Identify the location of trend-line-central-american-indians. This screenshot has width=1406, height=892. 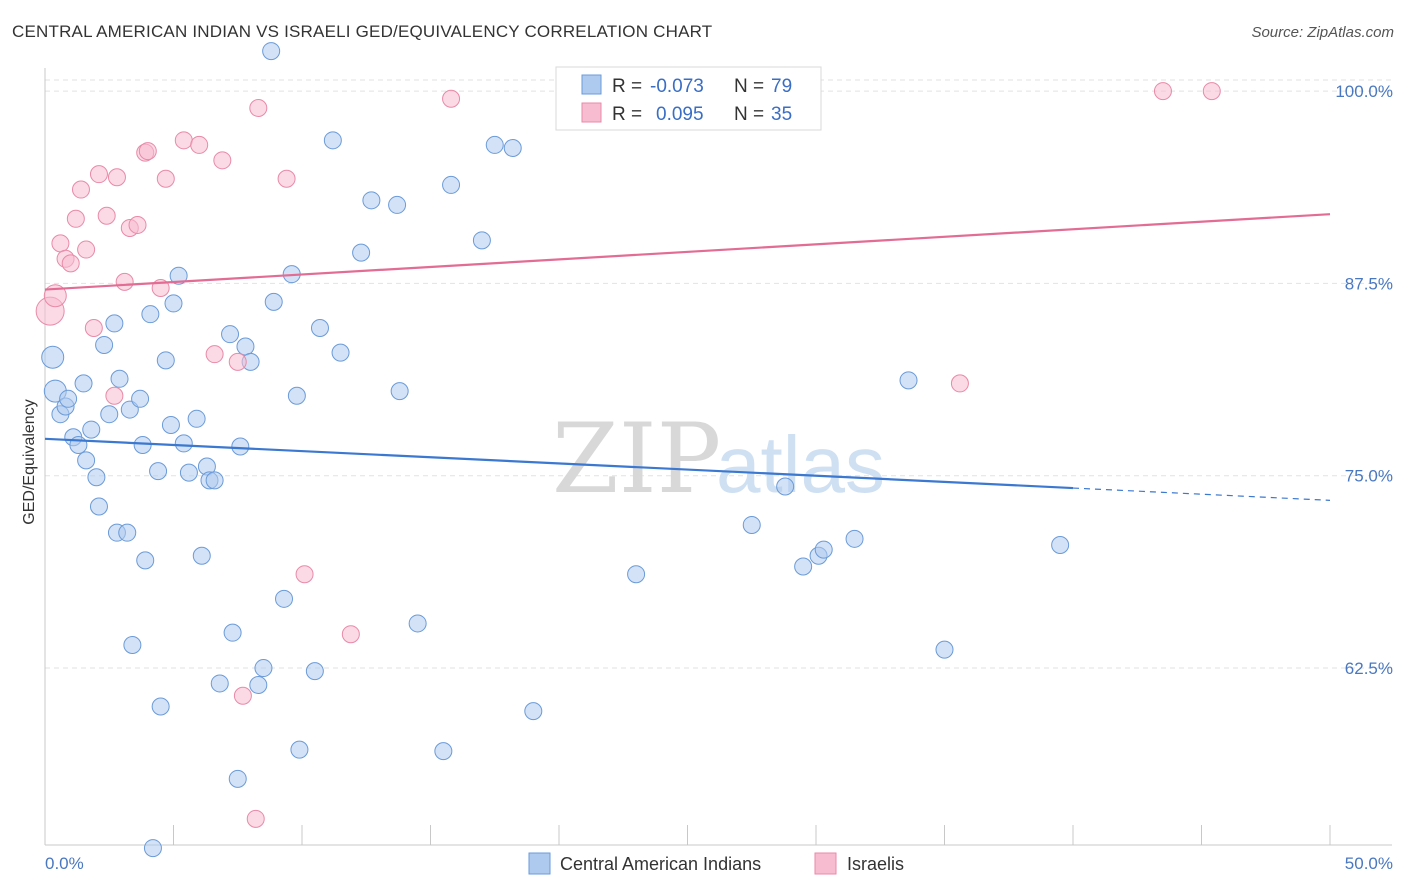
(559, 463).